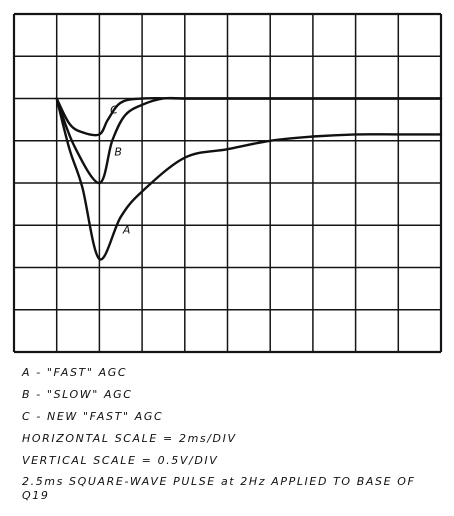 The height and width of the screenshot is (516, 454). I want to click on trace-label-b: B, so click(118, 152).